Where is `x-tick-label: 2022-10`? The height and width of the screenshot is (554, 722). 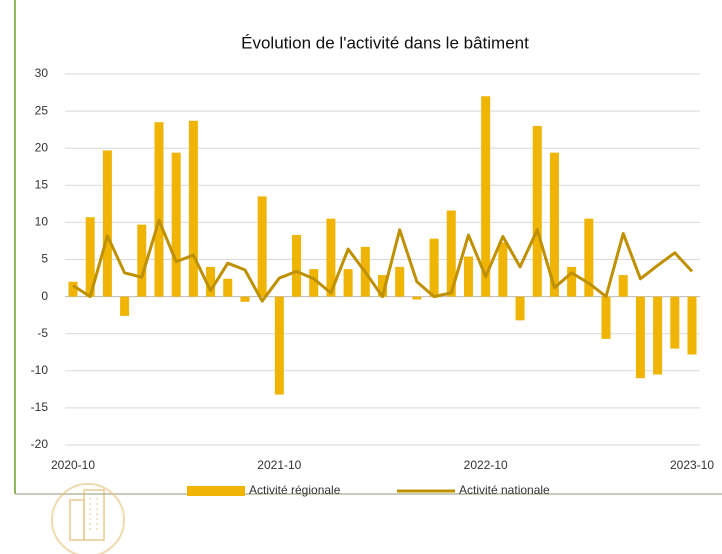
x-tick-label: 2022-10 is located at coordinates (486, 465).